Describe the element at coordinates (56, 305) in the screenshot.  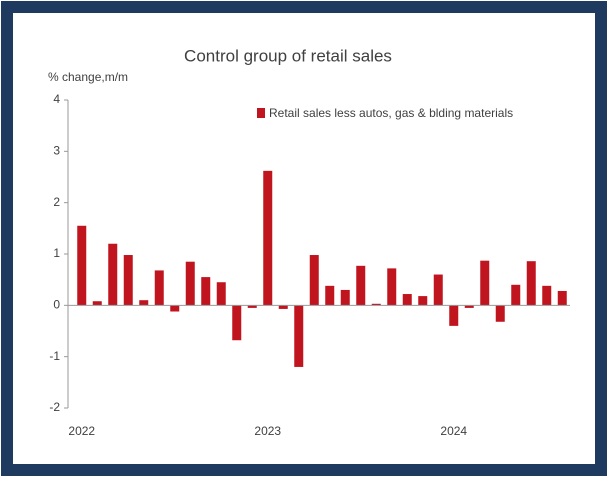
I see `y-tick-label: 0` at that location.